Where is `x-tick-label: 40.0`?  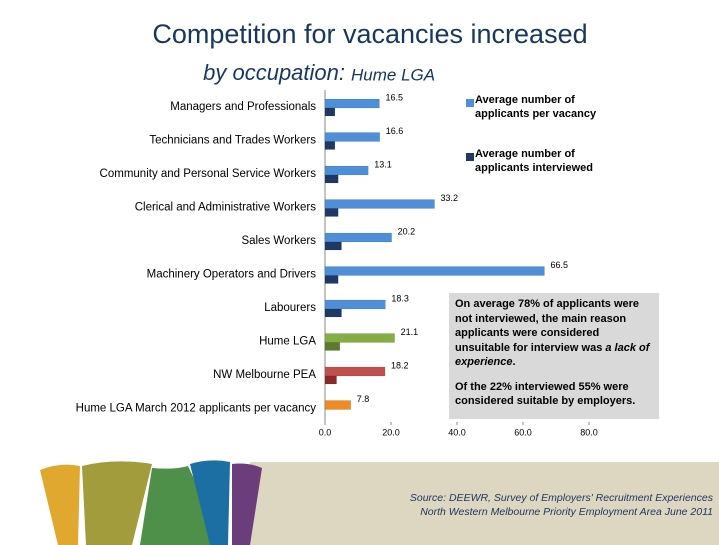
x-tick-label: 40.0 is located at coordinates (457, 432).